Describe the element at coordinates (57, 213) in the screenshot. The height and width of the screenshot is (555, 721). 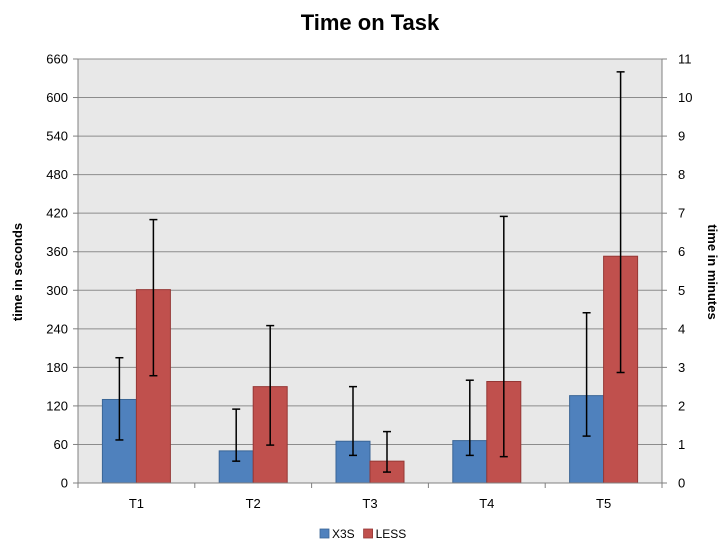
I see `left-tick-label: 420` at that location.